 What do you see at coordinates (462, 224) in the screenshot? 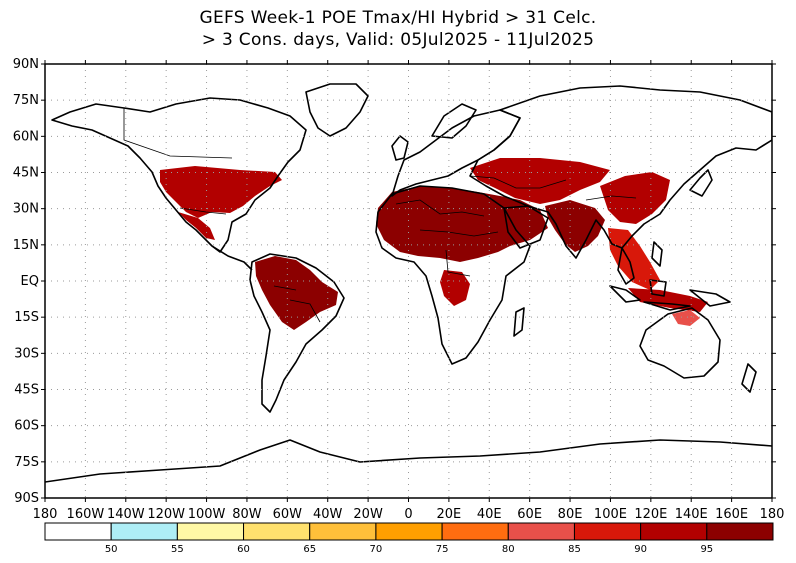
I see `heat-region-north-africa-arabia` at bounding box center [462, 224].